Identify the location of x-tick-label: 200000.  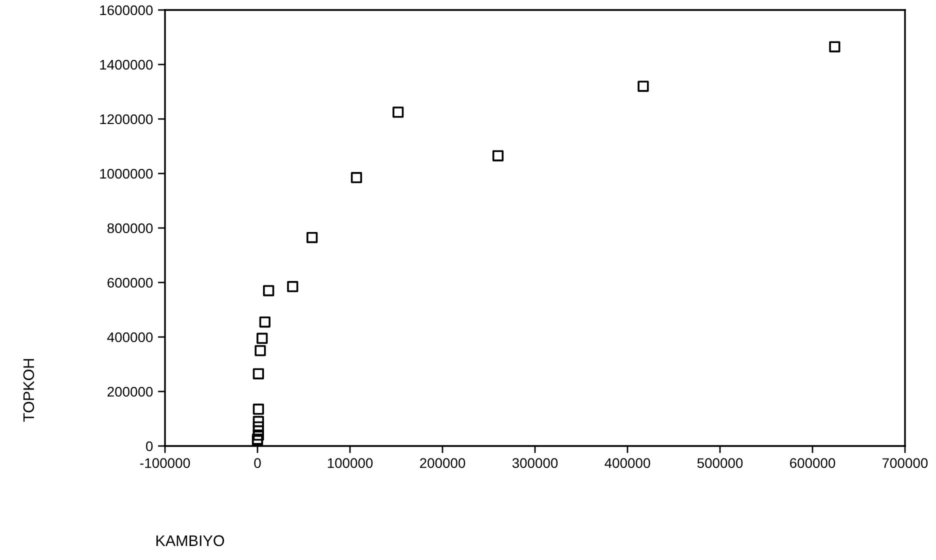
(443, 463).